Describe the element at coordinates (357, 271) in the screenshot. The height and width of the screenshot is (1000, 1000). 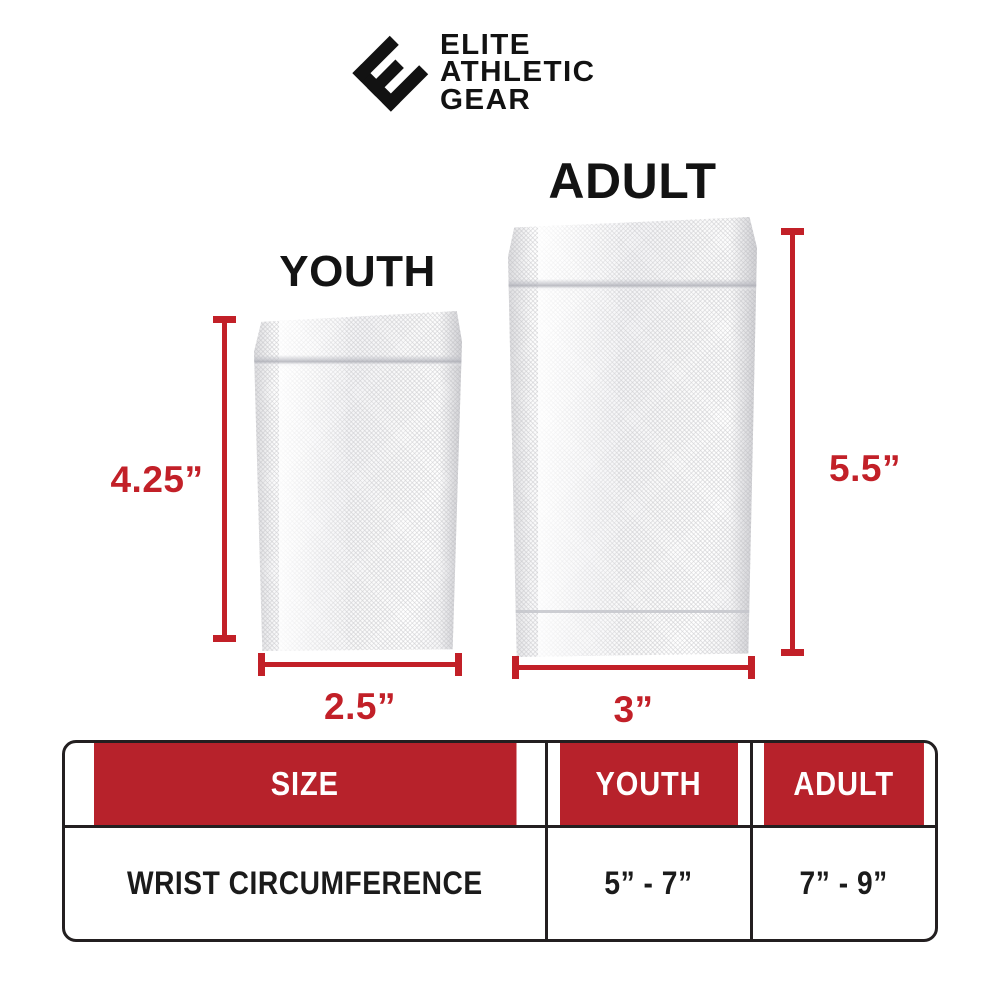
I see `youth-heading: YOUTH` at that location.